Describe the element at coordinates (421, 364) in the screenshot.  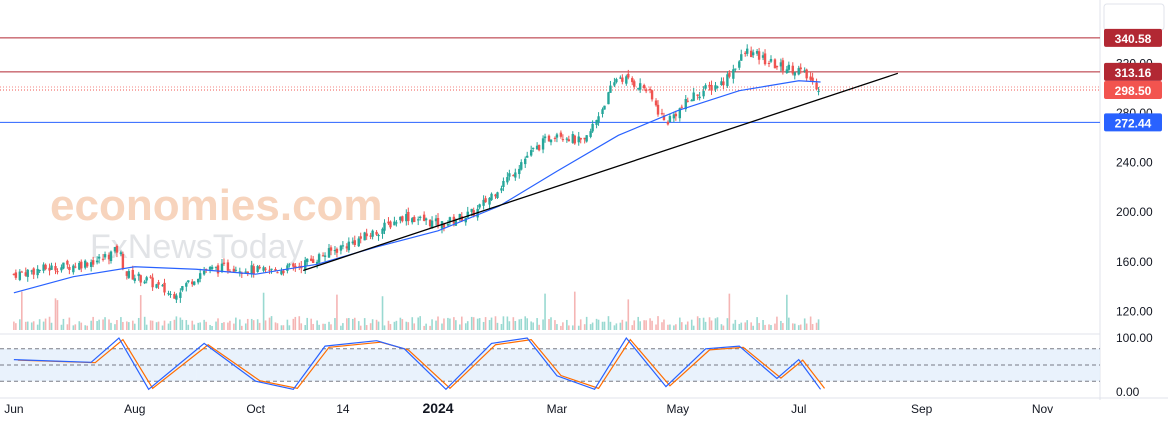
I see `stochastic-d-line` at that location.